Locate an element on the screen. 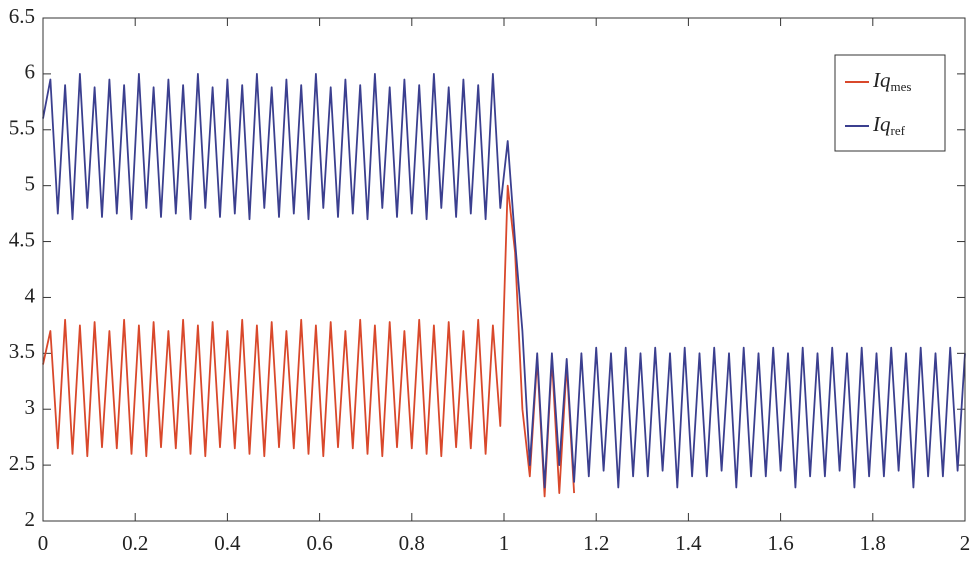 This screenshot has height=567, width=975. x-tick-label: 1.2 is located at coordinates (596, 543).